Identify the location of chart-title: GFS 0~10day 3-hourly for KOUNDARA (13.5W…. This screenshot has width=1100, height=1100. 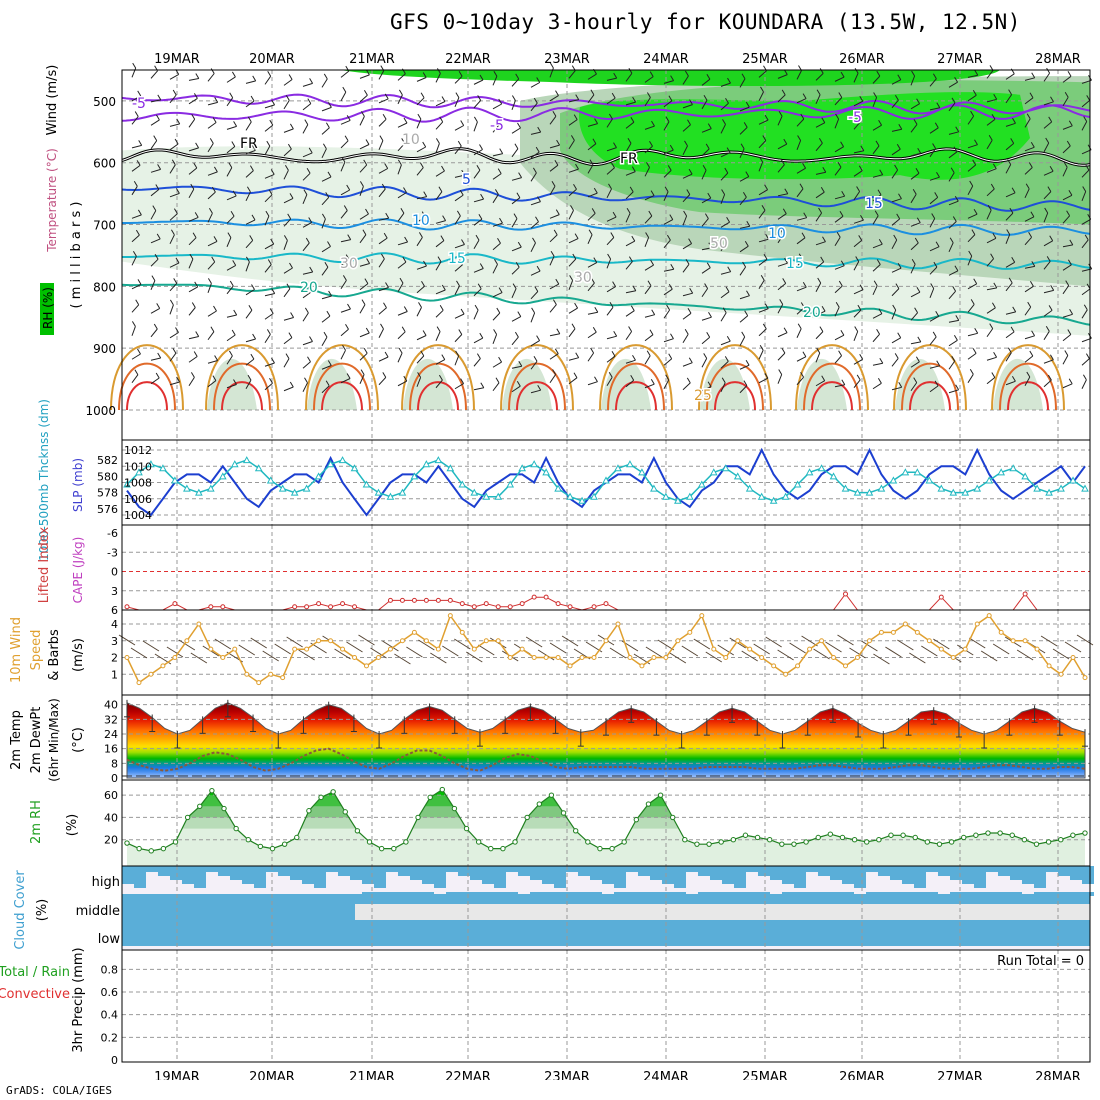
(705, 22).